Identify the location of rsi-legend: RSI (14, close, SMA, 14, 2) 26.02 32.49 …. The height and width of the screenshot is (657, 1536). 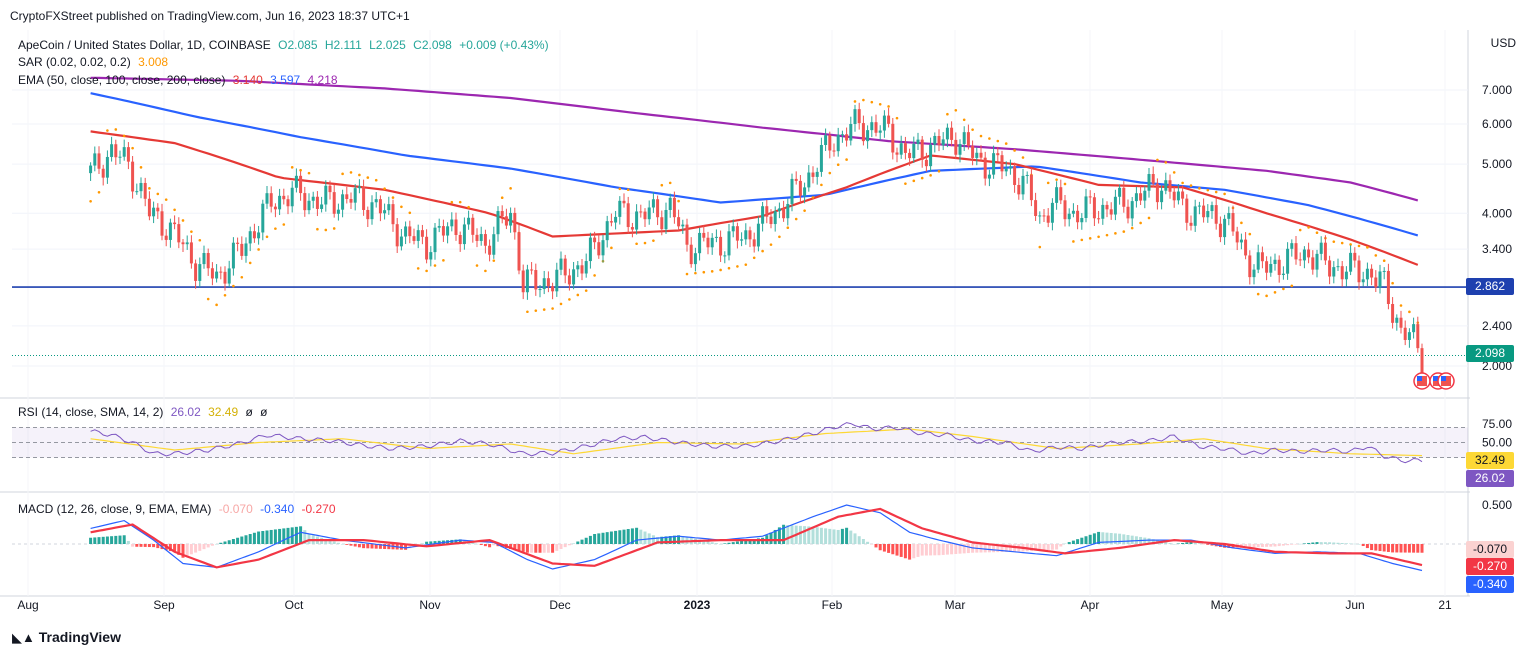
(145, 412).